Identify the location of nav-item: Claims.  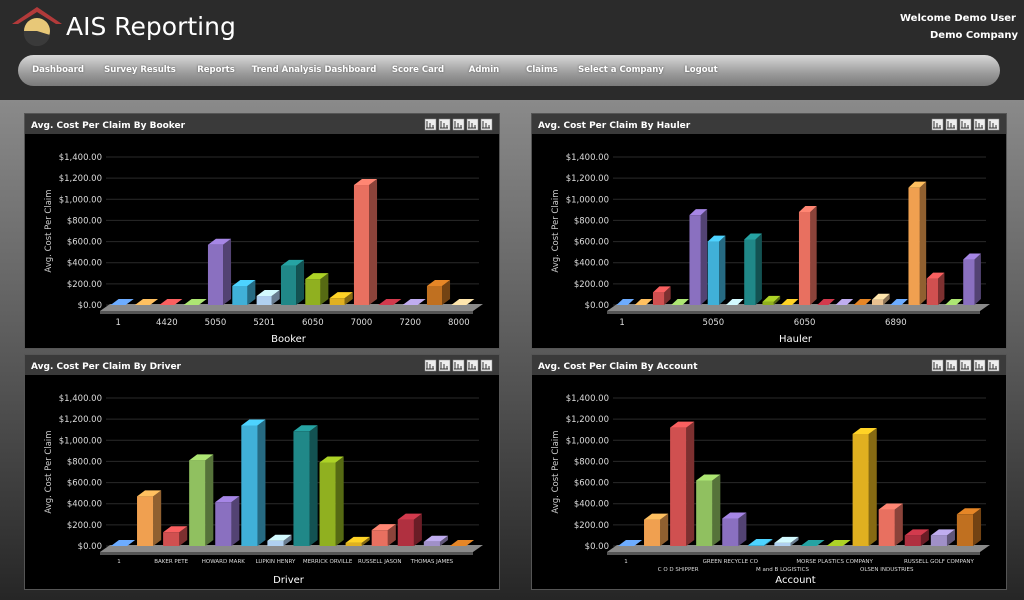
(542, 70).